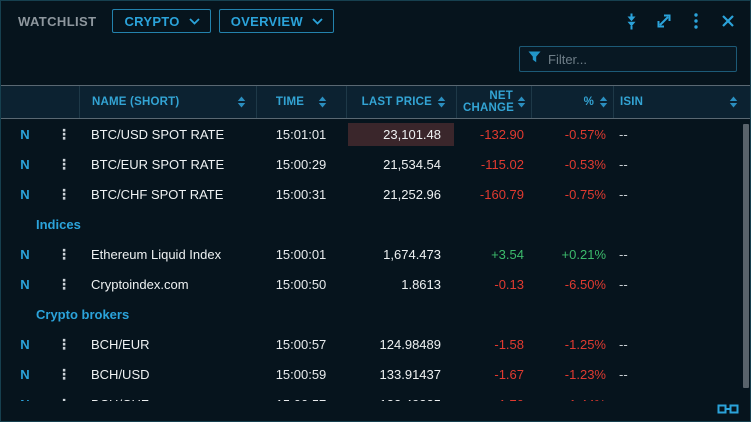  I want to click on net-change: -1.58, so click(509, 344).